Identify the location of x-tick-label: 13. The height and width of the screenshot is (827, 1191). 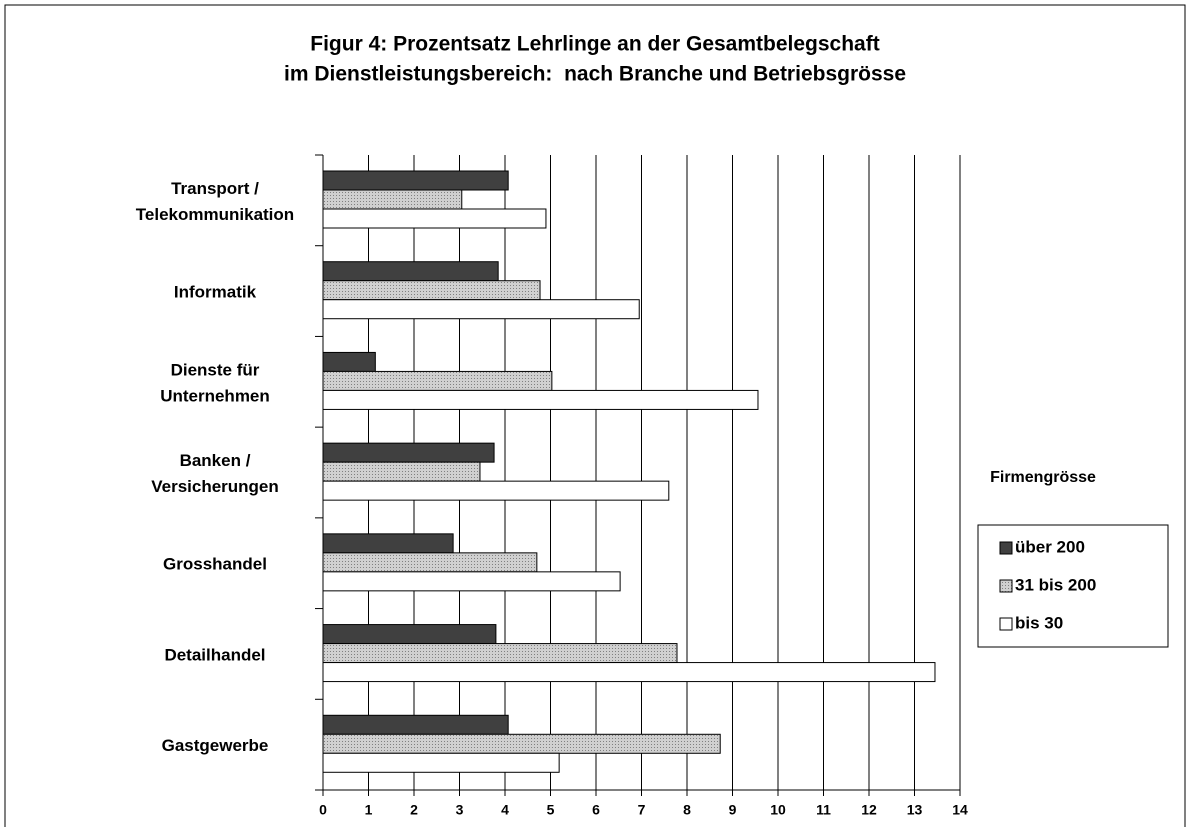
(915, 810).